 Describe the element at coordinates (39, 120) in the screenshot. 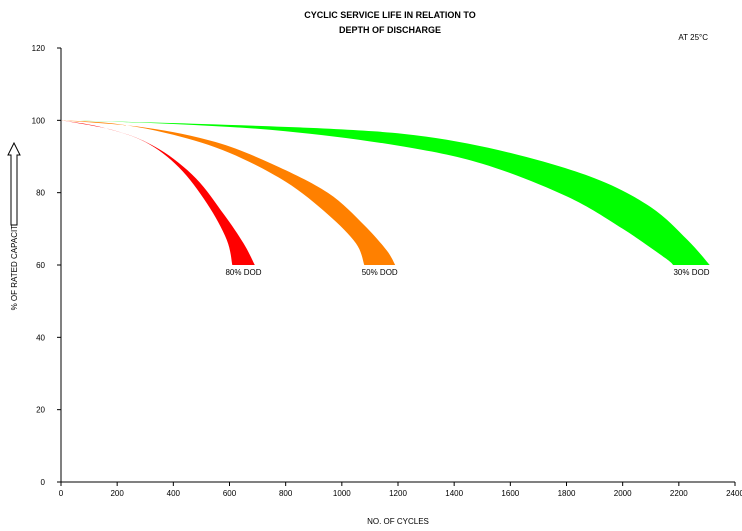

I see `y-tick-label: 100` at that location.